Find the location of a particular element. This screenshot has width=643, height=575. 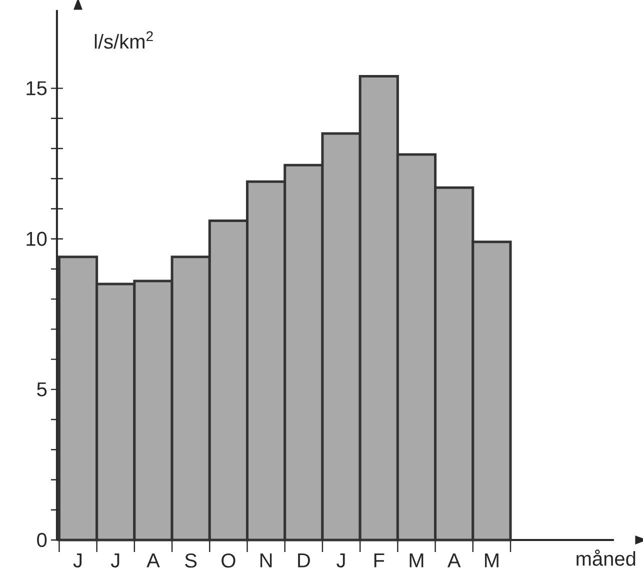

x-axis-title: måned is located at coordinates (606, 558).